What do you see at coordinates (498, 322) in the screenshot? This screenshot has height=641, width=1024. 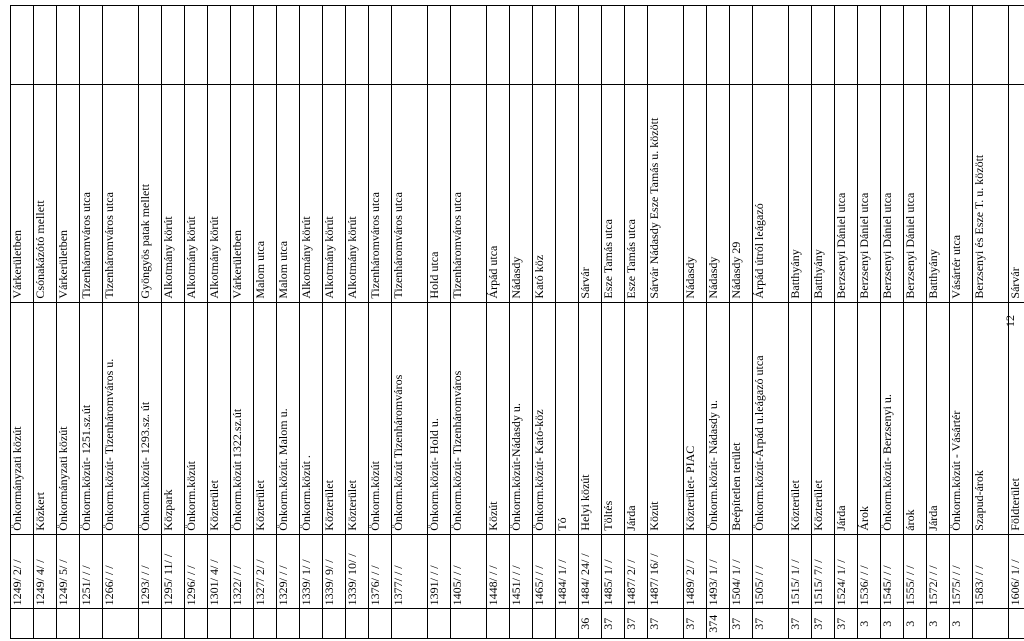 I see `table-row: 1448/ / / Közút Árpád utca` at bounding box center [498, 322].